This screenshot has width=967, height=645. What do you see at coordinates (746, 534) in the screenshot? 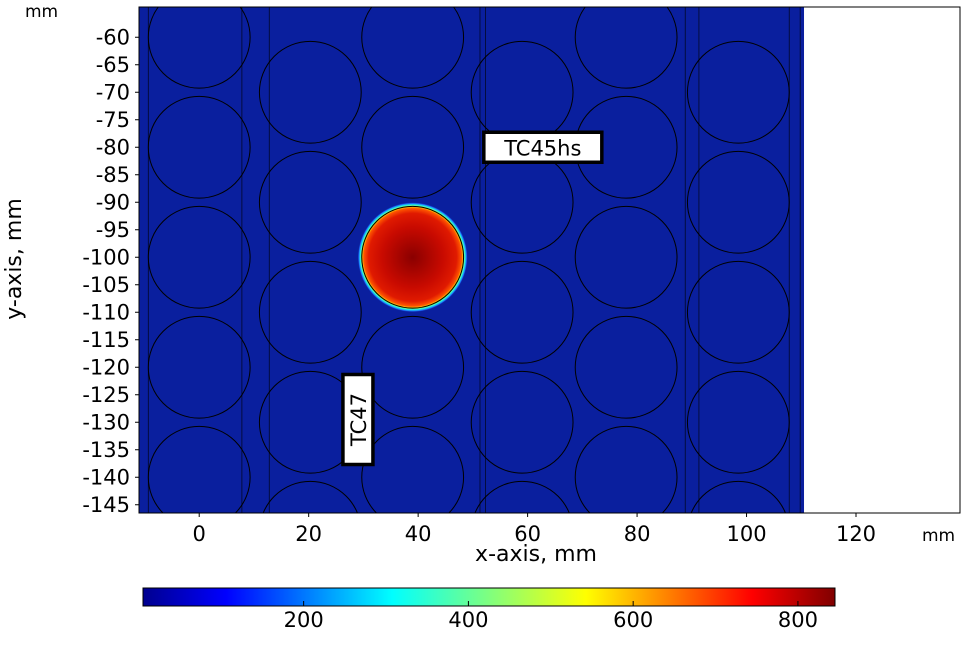
I see `x-tick-label: 100` at bounding box center [746, 534].